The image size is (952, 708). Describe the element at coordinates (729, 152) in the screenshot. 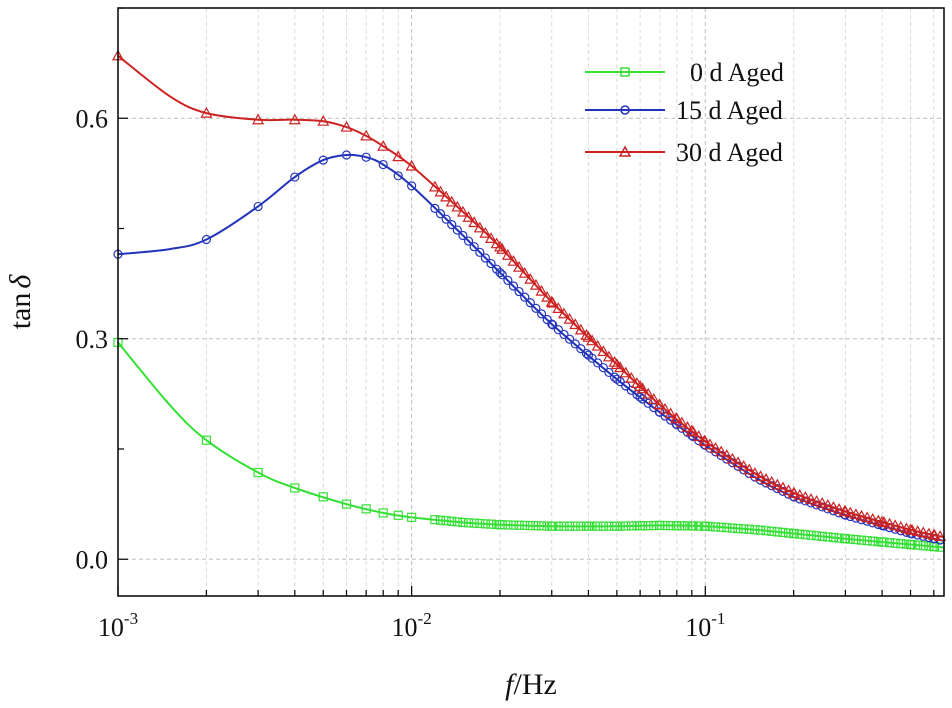

I see `legend-label-30-d-aged: 30 d Aged` at that location.